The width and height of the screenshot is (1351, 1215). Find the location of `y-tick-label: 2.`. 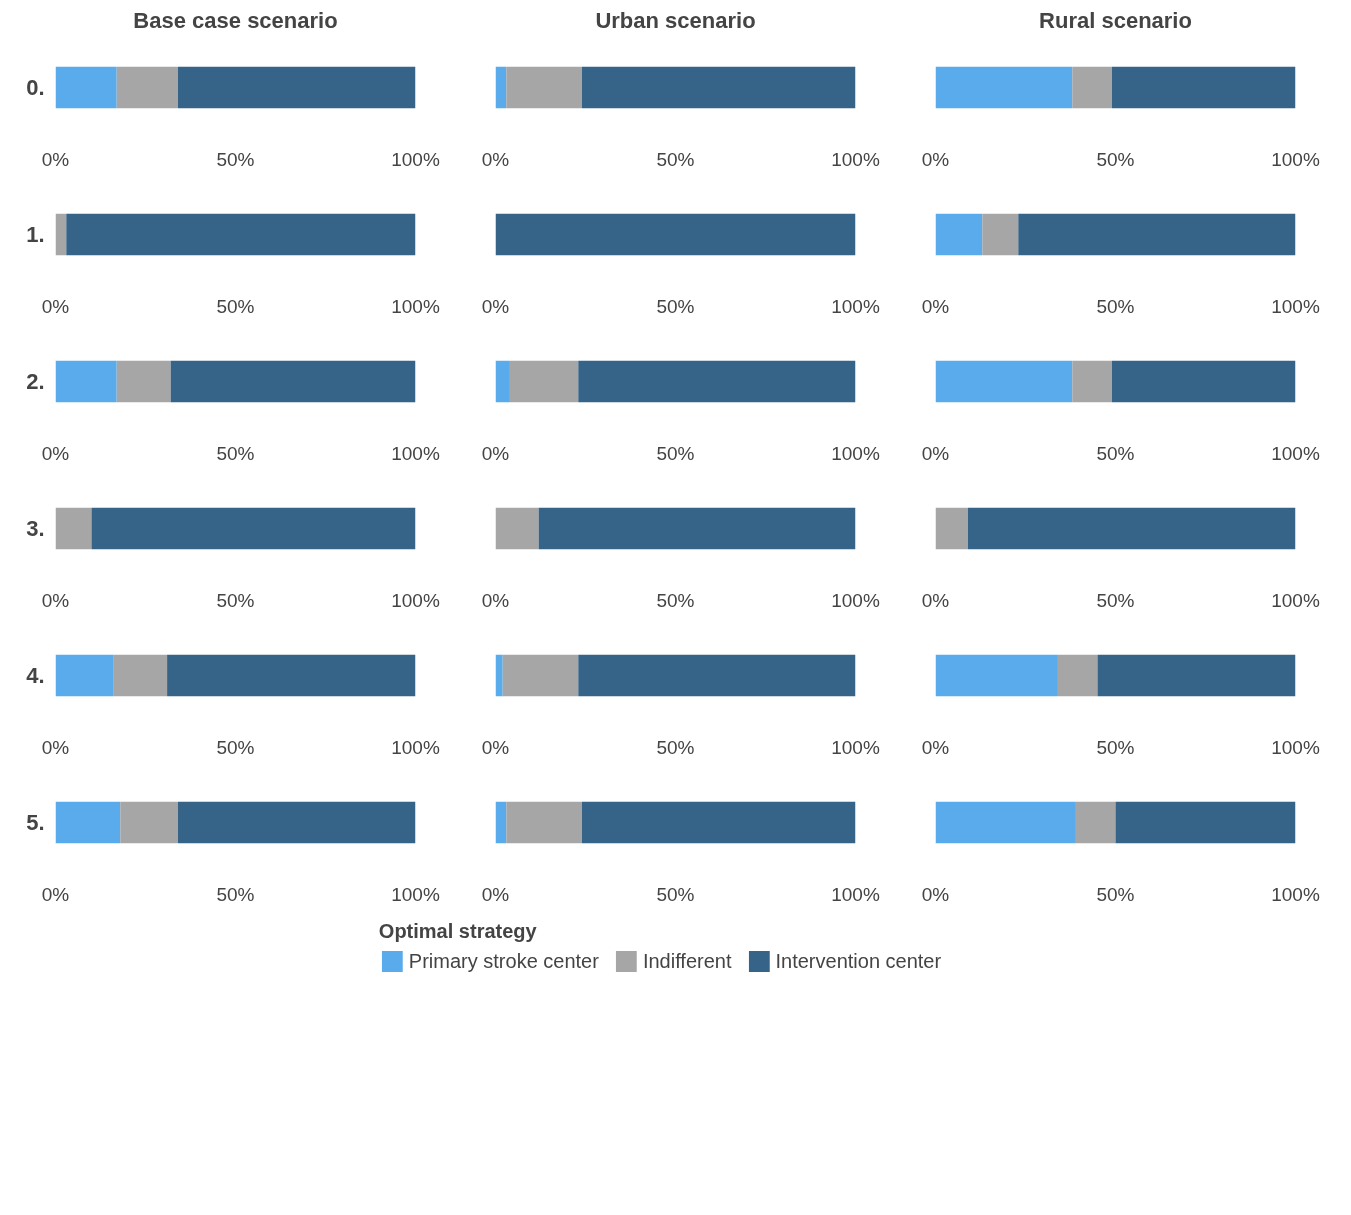

y-tick-label: 2. is located at coordinates (35, 381).